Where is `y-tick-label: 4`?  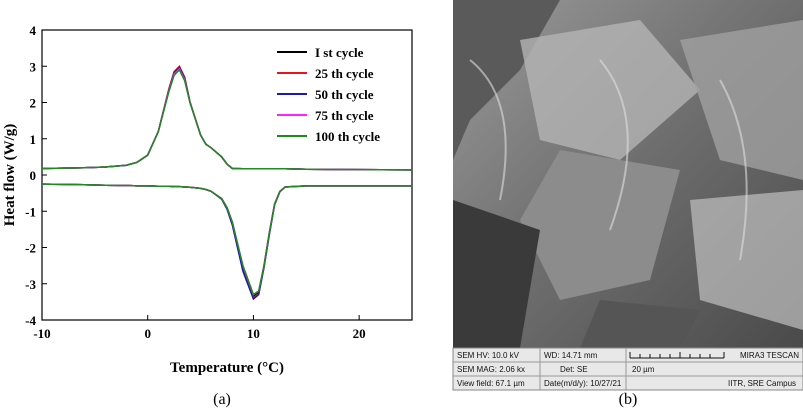 y-tick-label: 4 is located at coordinates (33, 30).